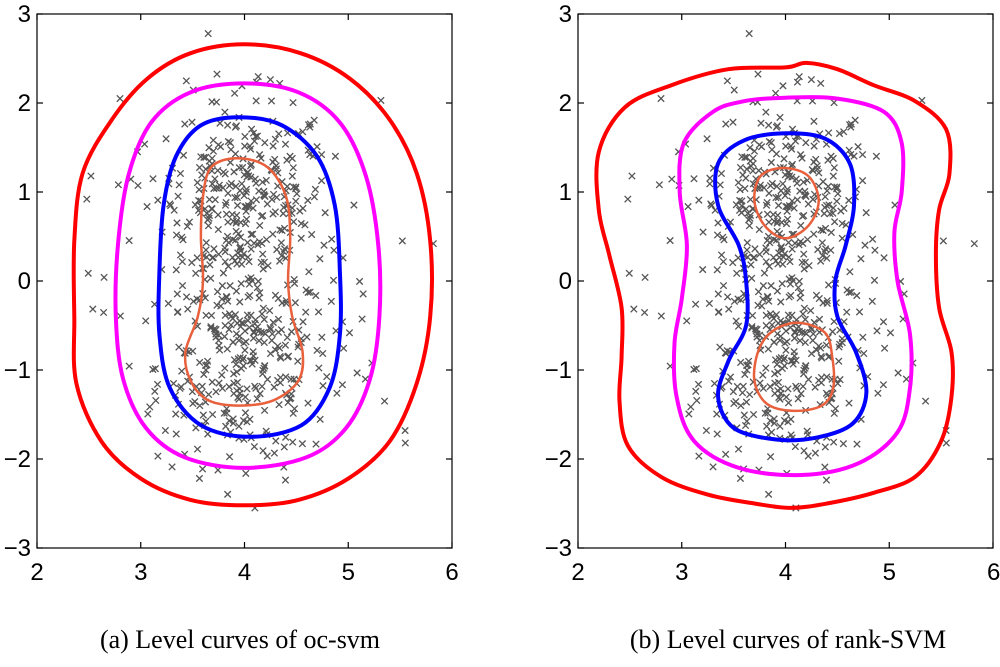  What do you see at coordinates (24, 192) in the screenshot?
I see `y-tick-label: 1` at bounding box center [24, 192].